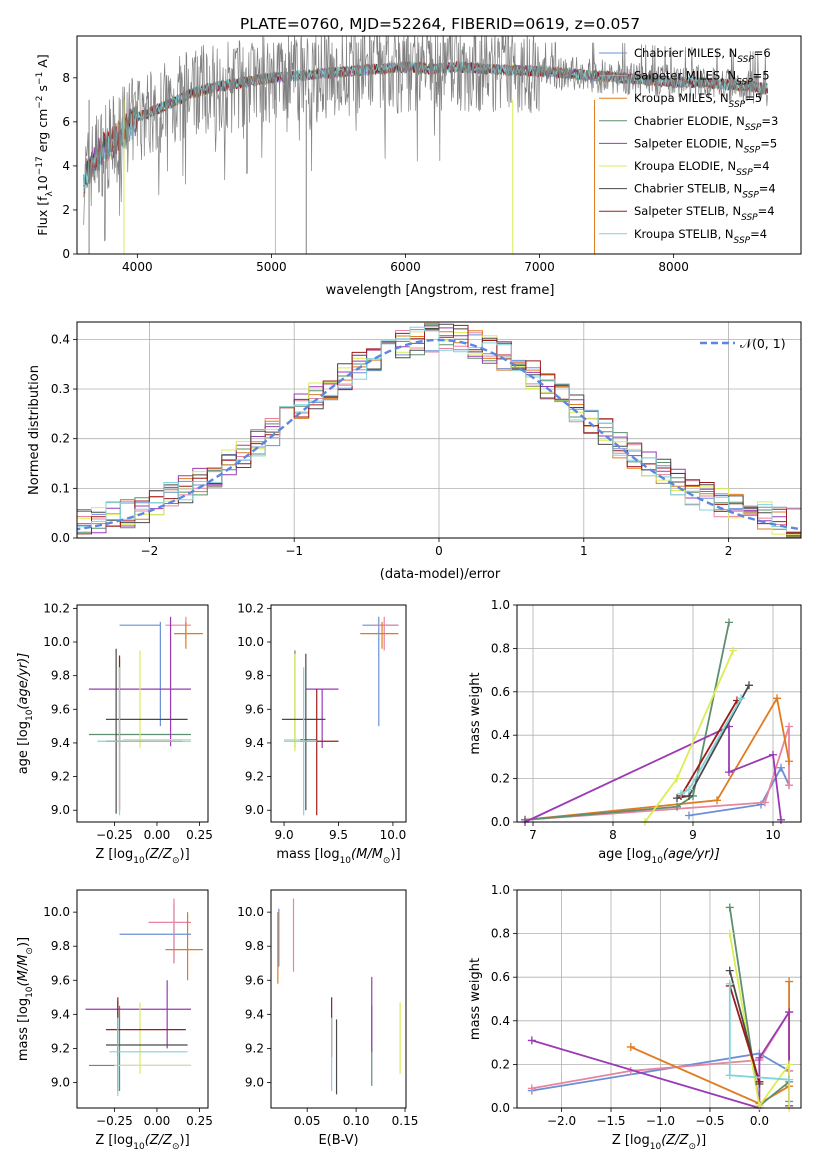 The image size is (819, 1170). I want to click on age_vs_mass-ytick-label: 10.2, so click(250, 608).